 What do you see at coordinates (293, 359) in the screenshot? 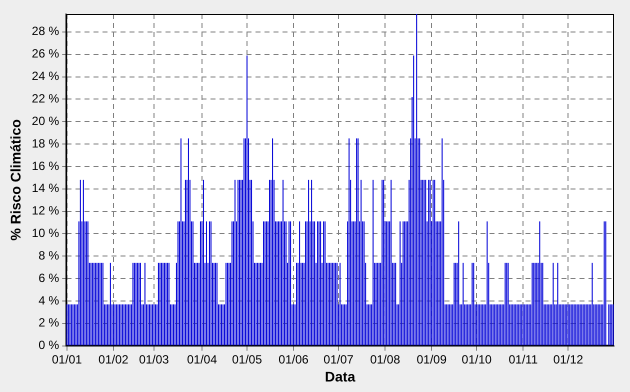
I see `x-tick-label: 01/06` at bounding box center [293, 359].